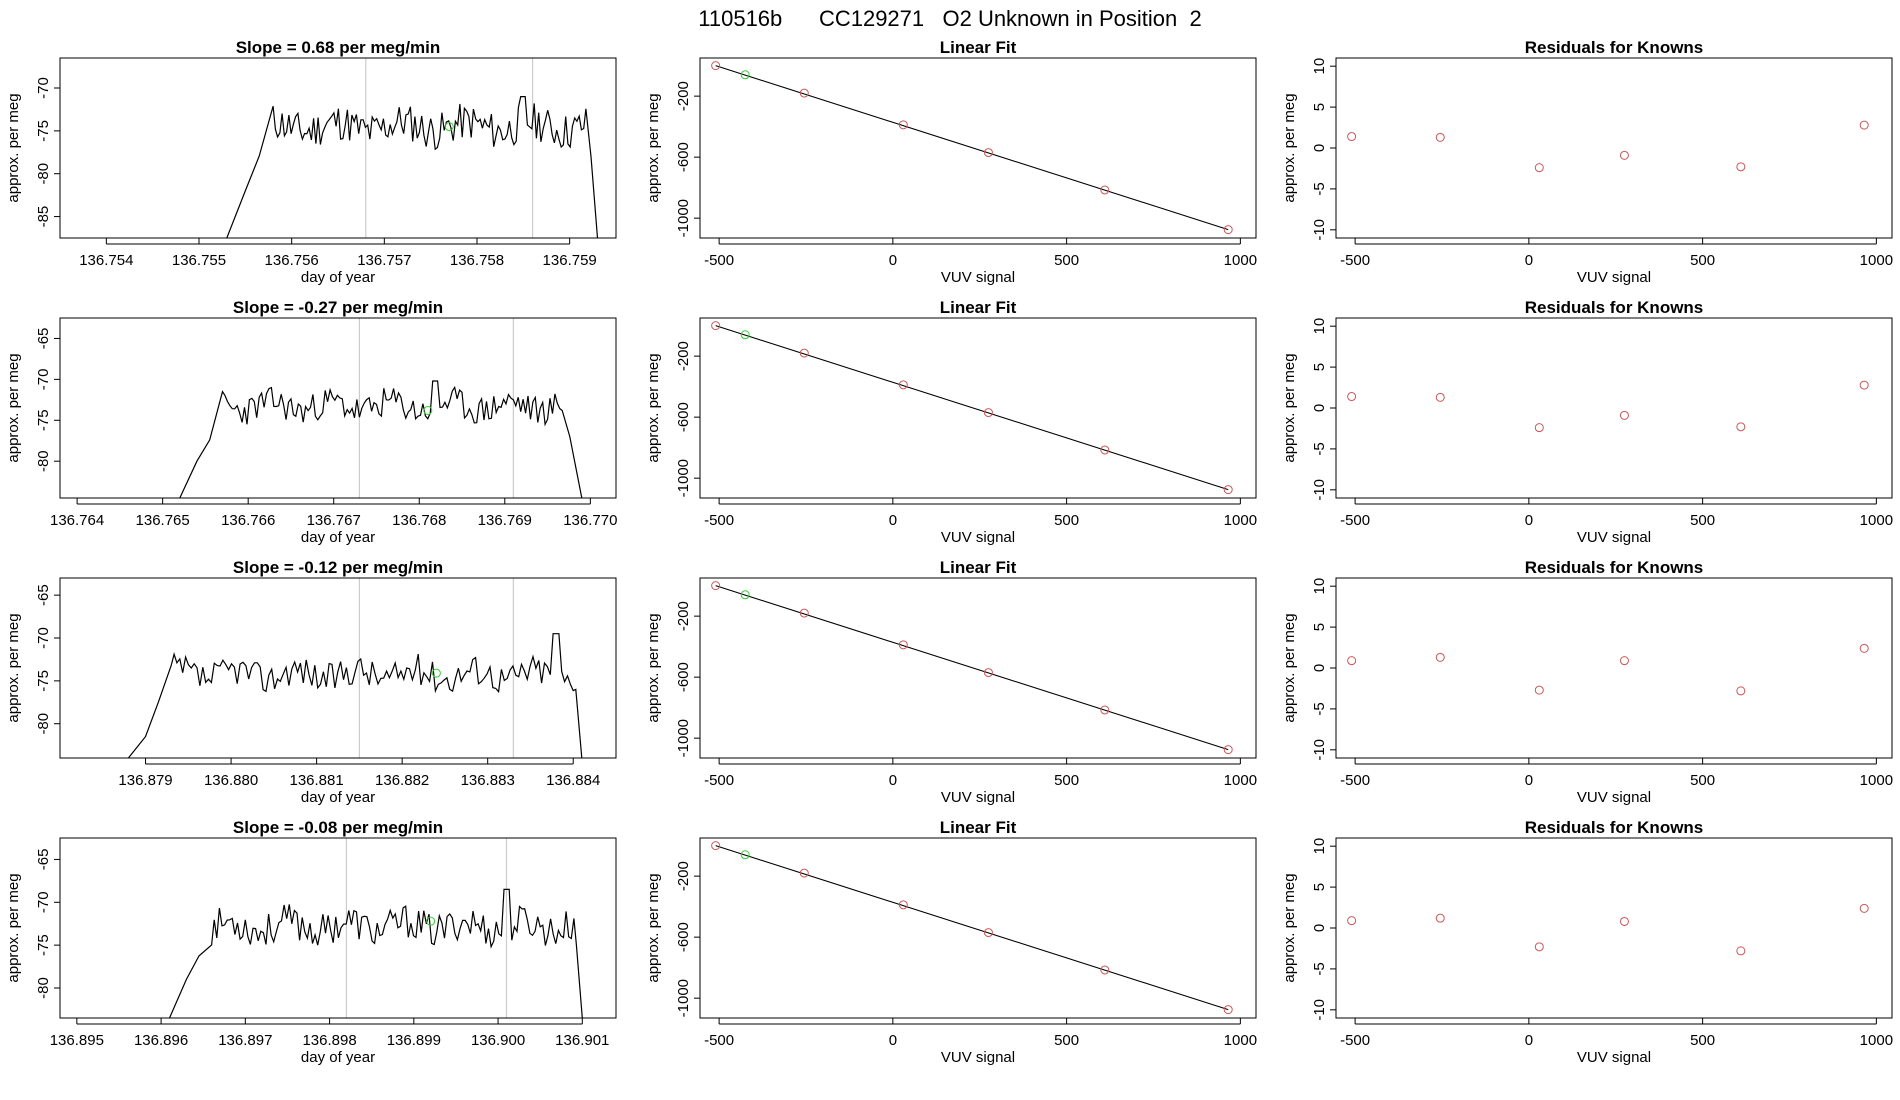 The width and height of the screenshot is (1900, 1100). Describe the element at coordinates (106, 260) in the screenshot. I see `x-tick-label: 136.754` at that location.